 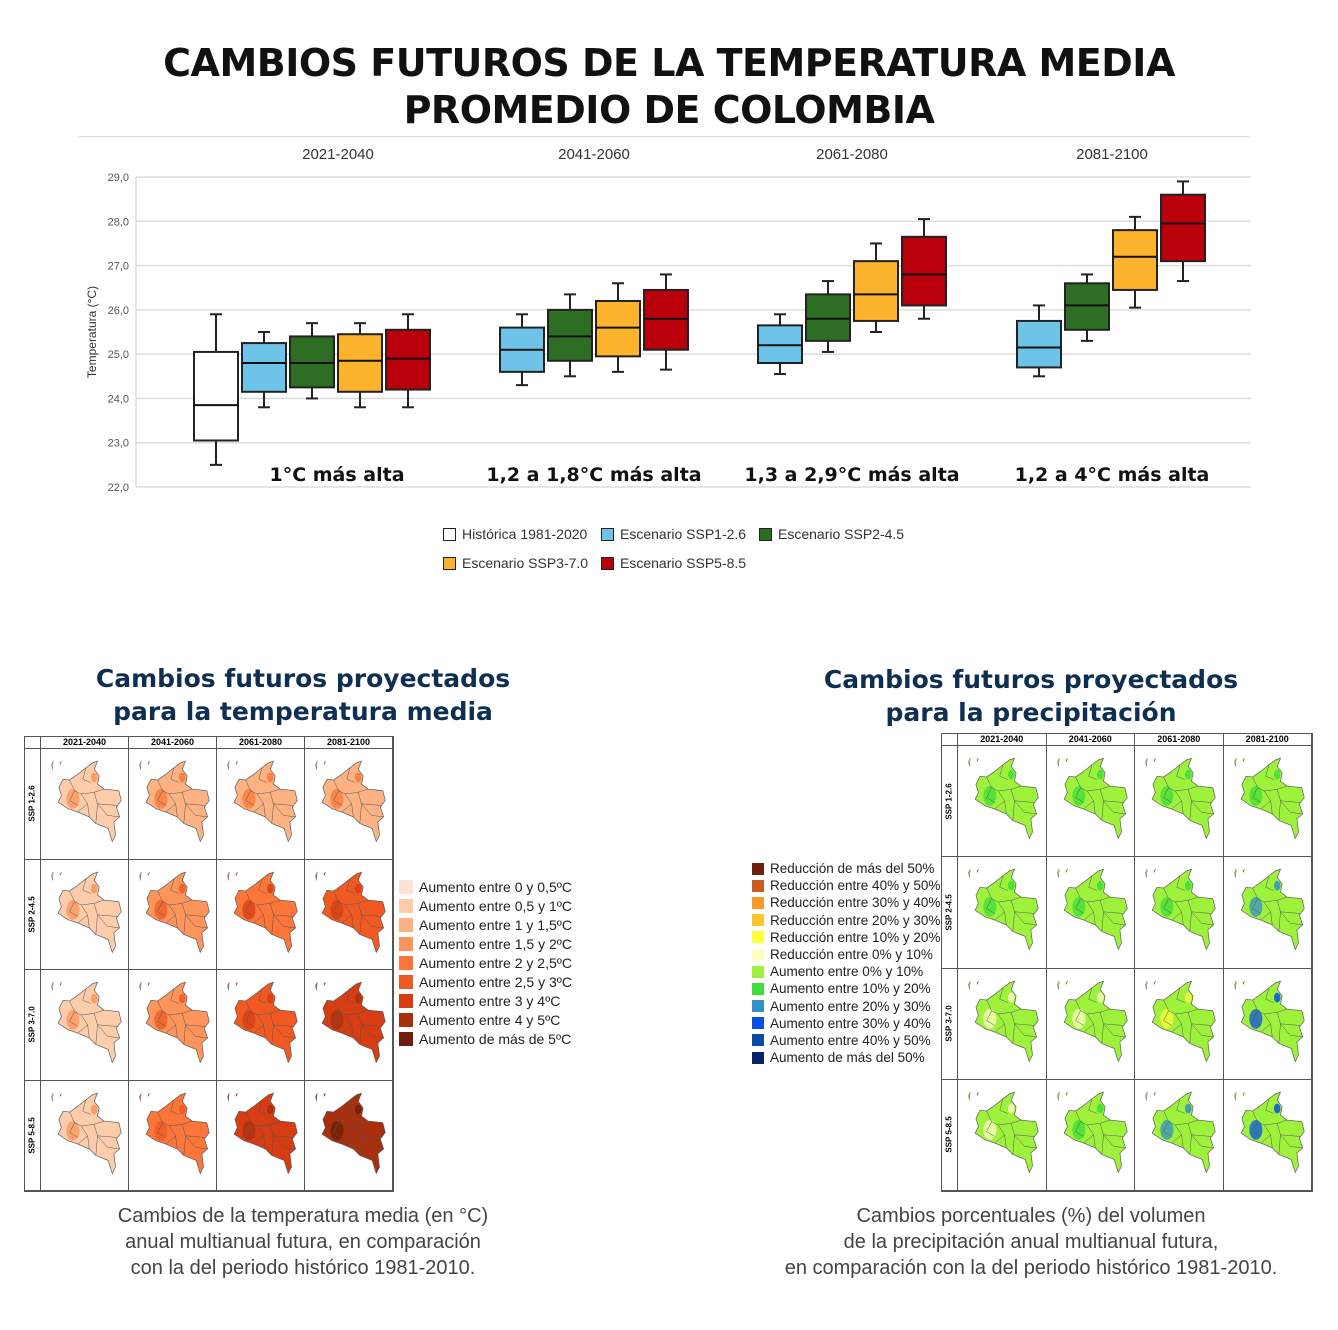 I want to click on legend-label: Histórica 1981-2020, so click(x=525, y=534).